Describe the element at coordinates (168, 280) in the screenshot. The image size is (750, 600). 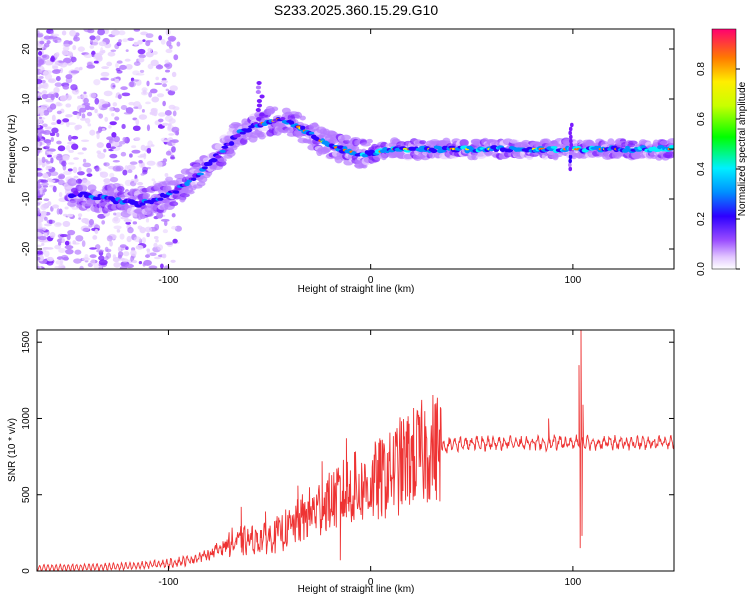
I see `x-tick-label: -100` at that location.